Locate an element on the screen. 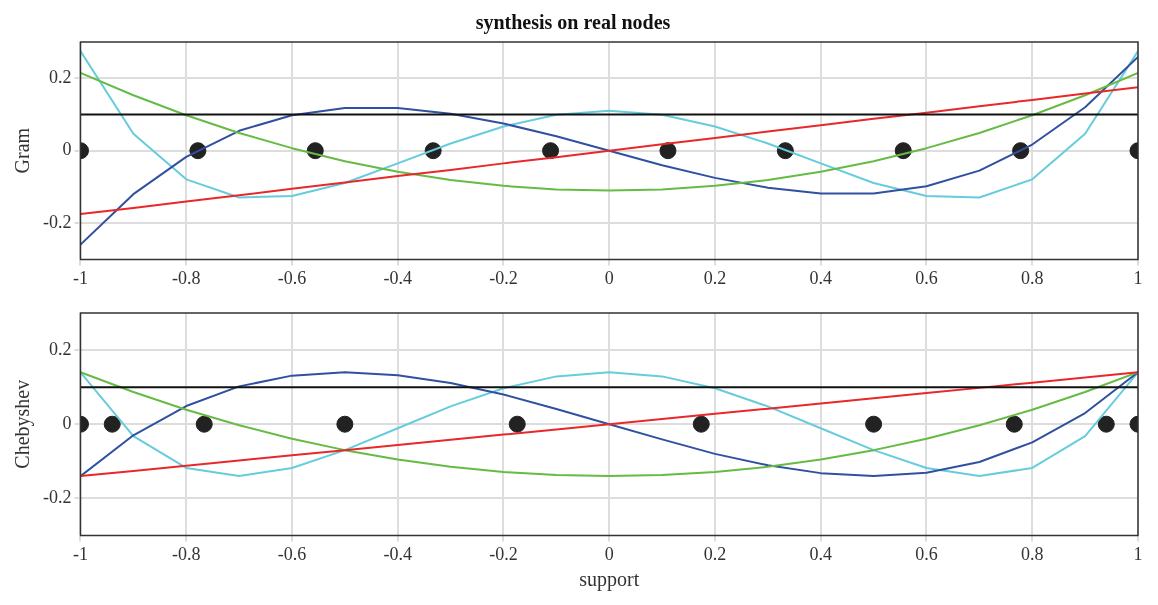  chart-title: synthesis on real nodes is located at coordinates (573, 23).